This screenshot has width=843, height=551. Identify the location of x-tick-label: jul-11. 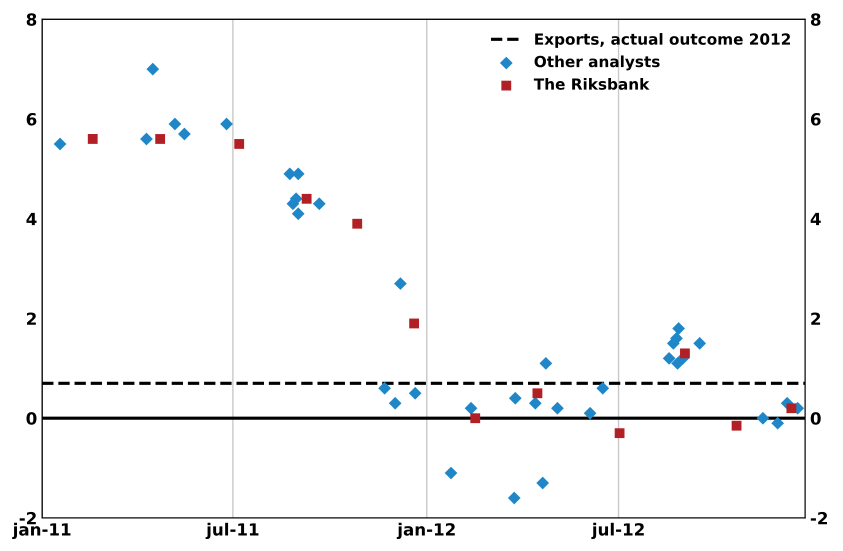
(232, 531).